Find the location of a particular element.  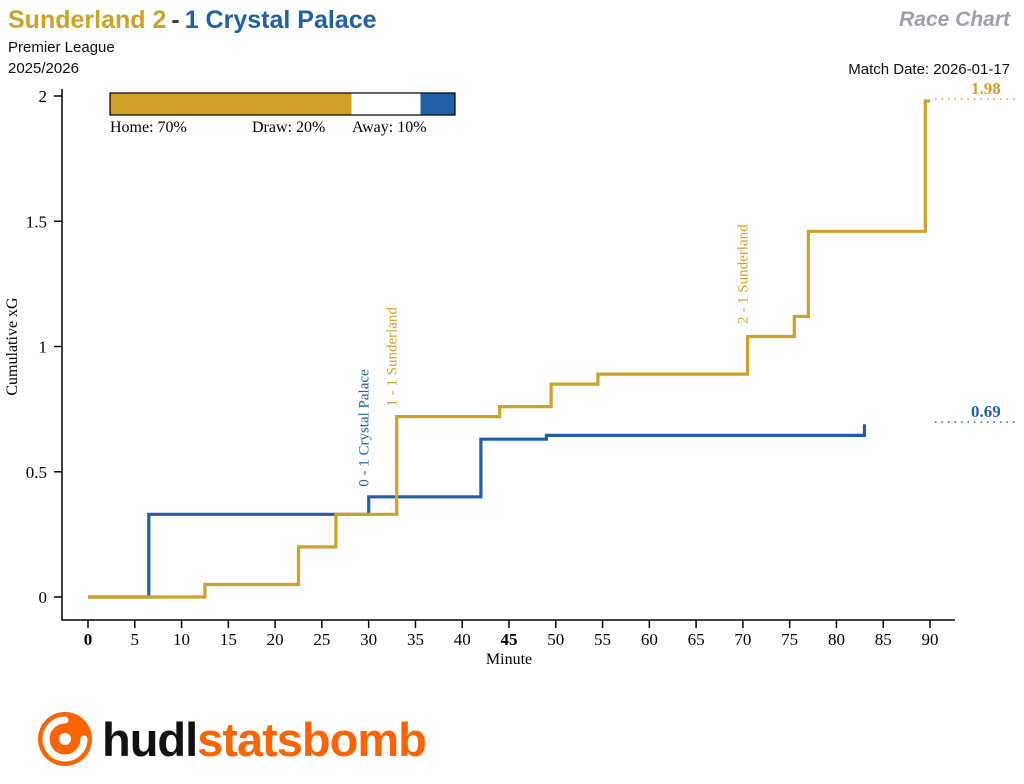

legend-bar-draw is located at coordinates (386, 104).